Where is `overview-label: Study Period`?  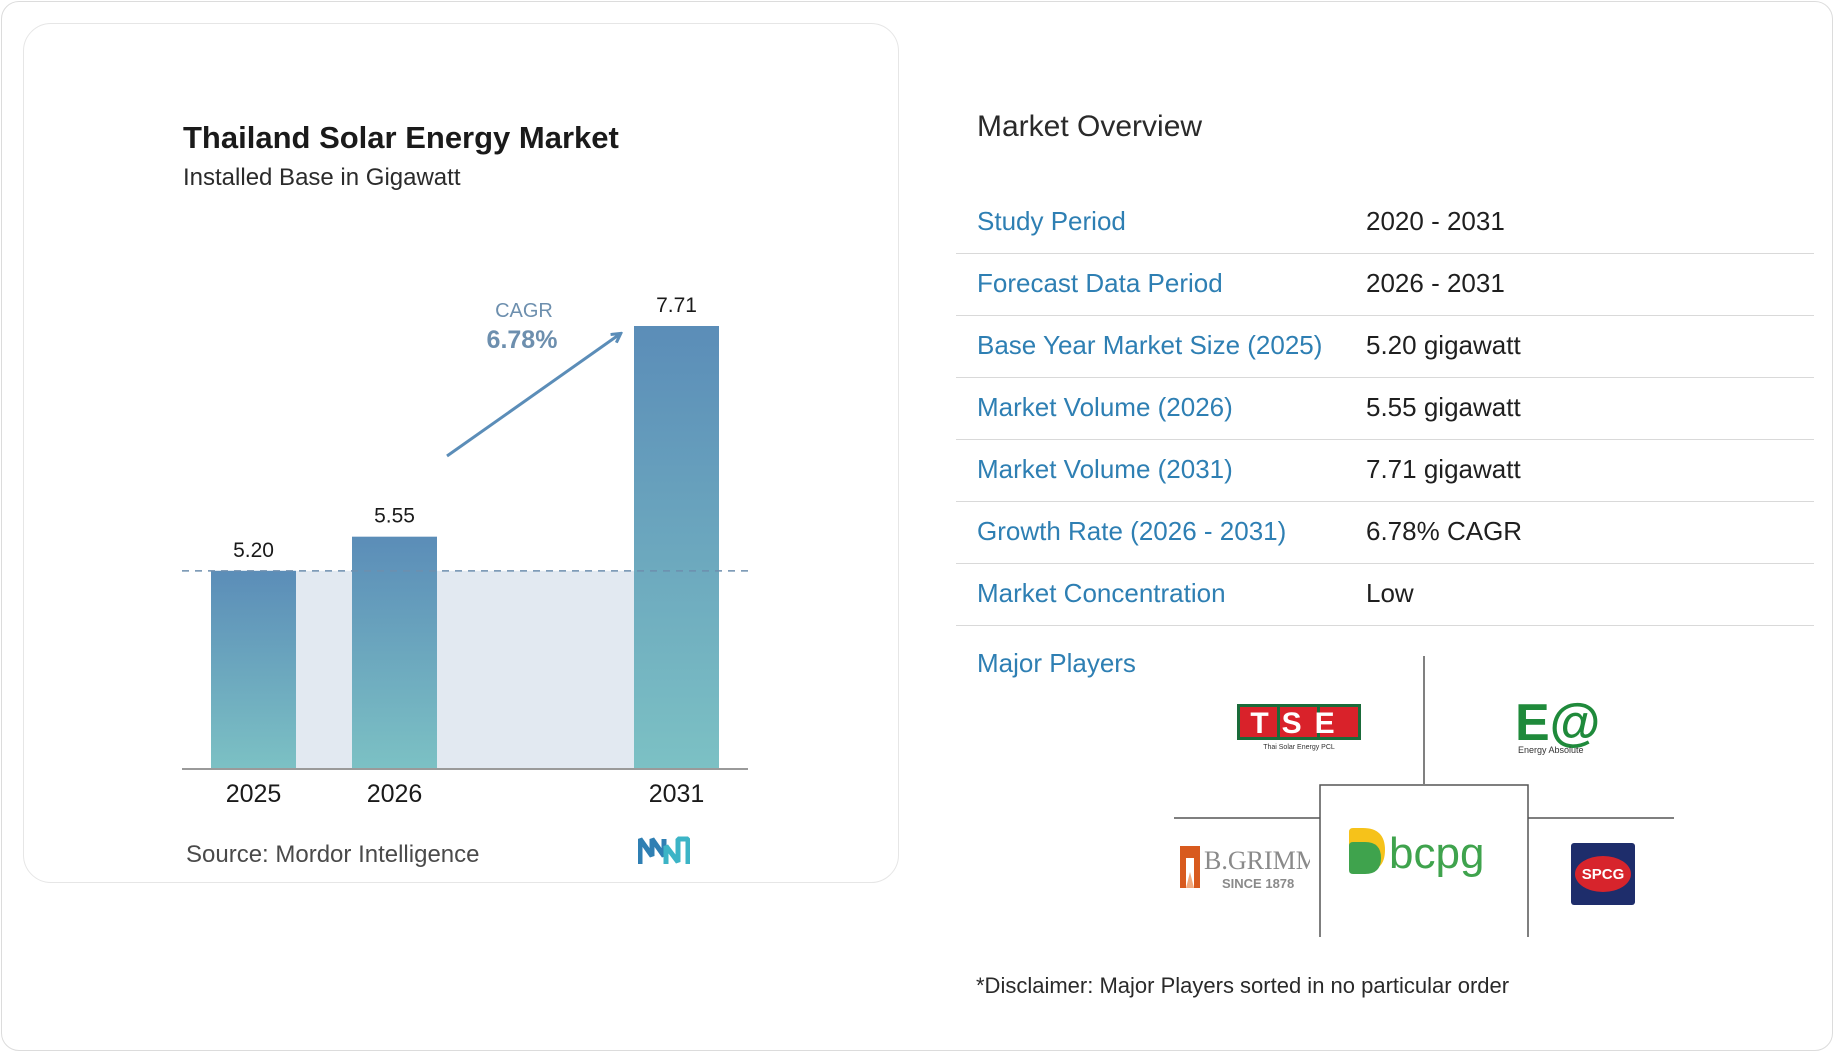
overview-label: Study Period is located at coordinates (1051, 221).